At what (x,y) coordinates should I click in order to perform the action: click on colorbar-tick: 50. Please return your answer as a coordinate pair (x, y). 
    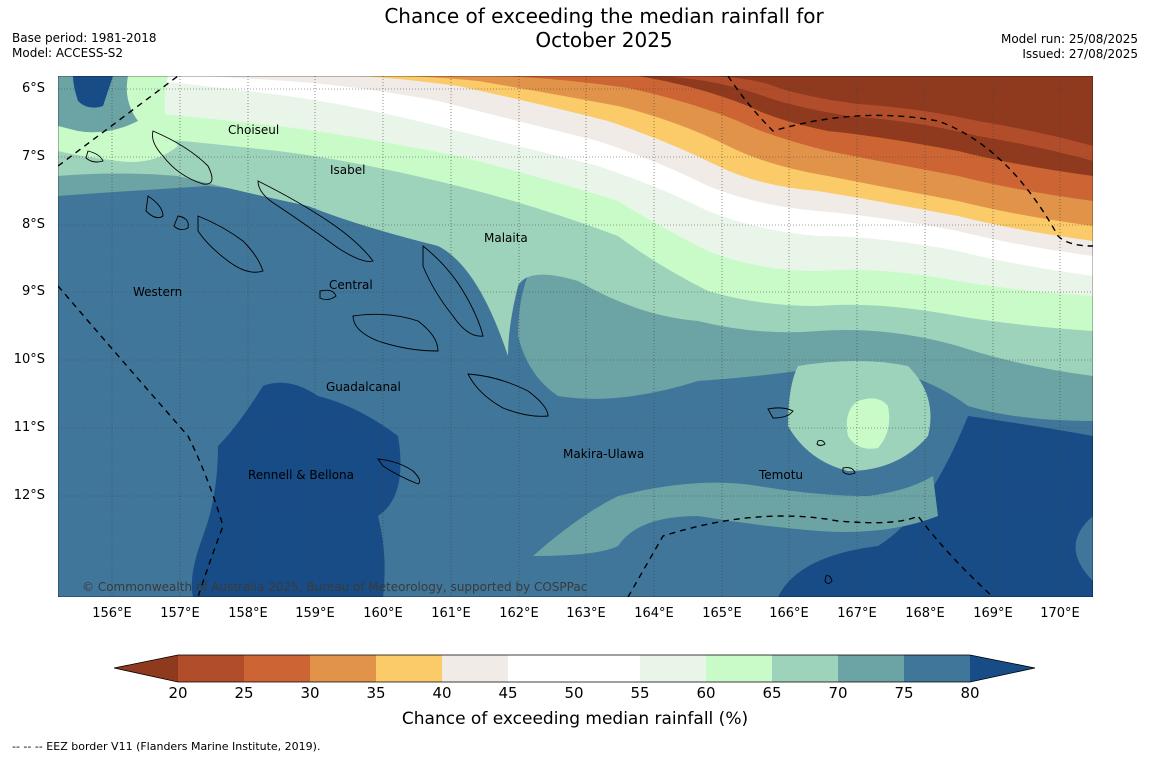
    Looking at the image, I should click on (574, 693).